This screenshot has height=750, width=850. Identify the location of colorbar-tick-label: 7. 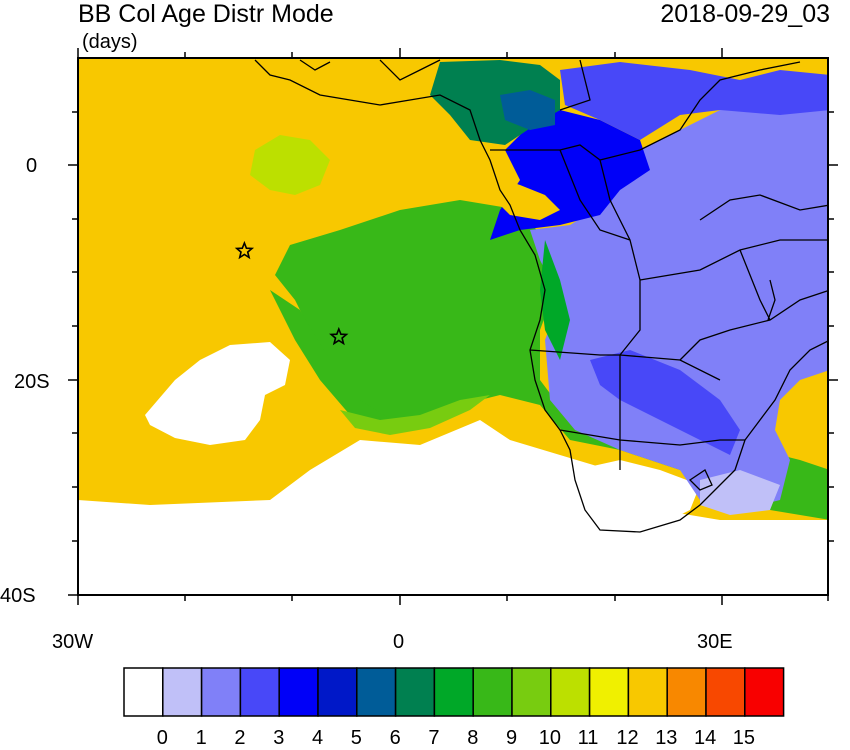
(434, 738).